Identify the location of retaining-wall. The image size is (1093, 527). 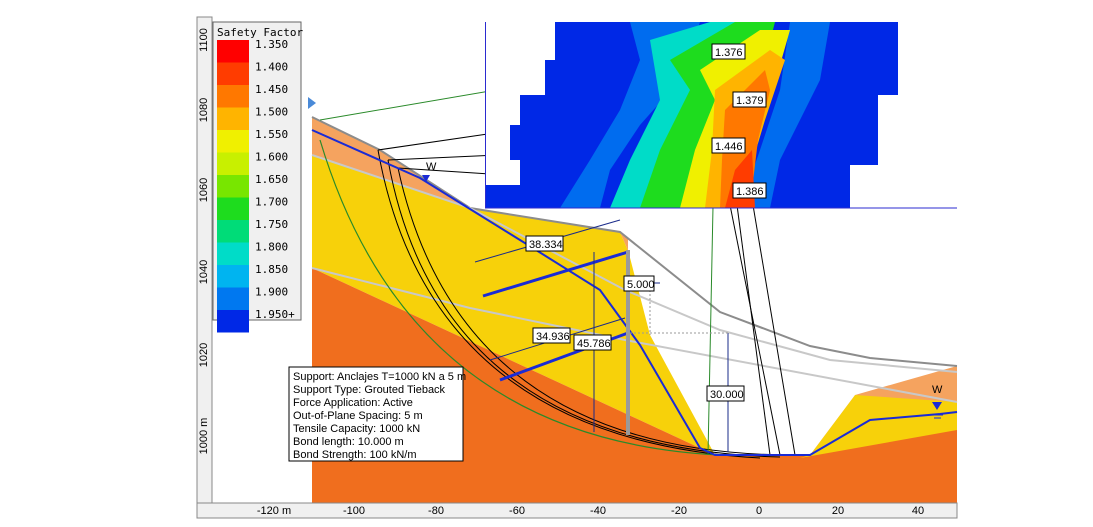
(628, 342).